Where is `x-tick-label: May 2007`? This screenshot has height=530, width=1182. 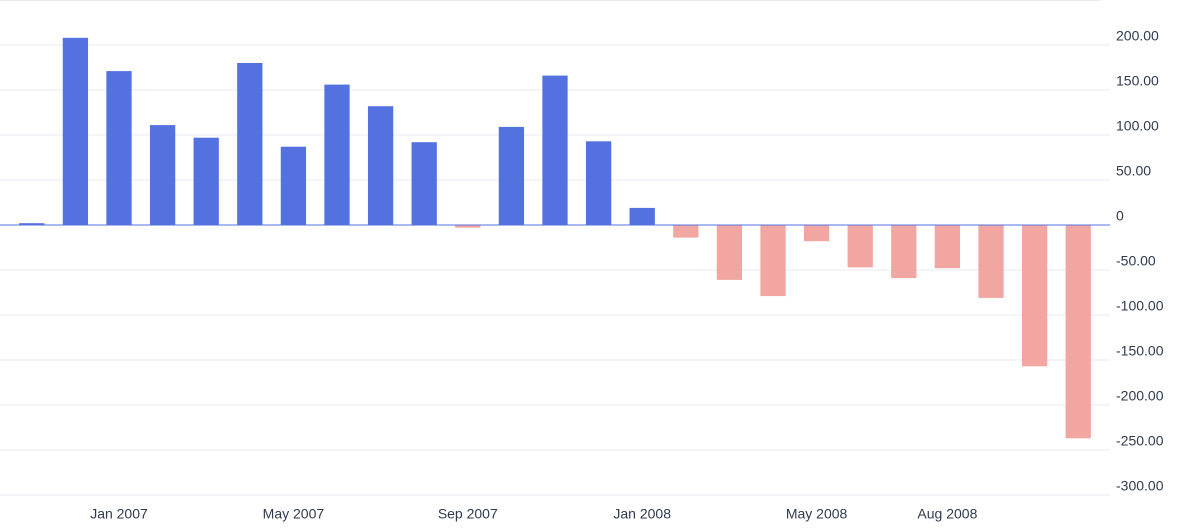 x-tick-label: May 2007 is located at coordinates (294, 514).